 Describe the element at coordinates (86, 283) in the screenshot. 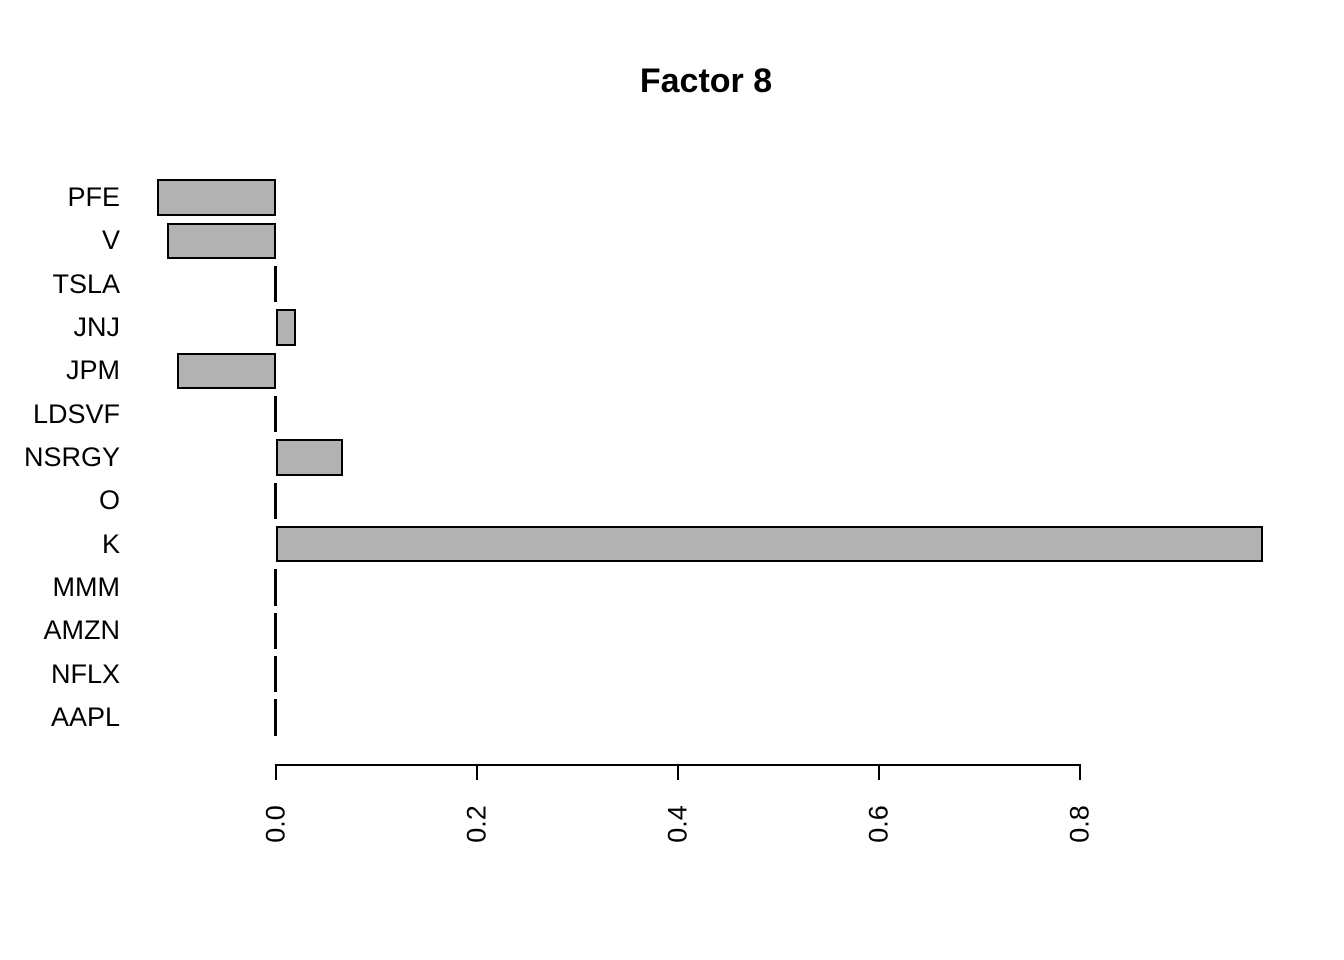

I see `category-label-tsla: TSLA` at that location.